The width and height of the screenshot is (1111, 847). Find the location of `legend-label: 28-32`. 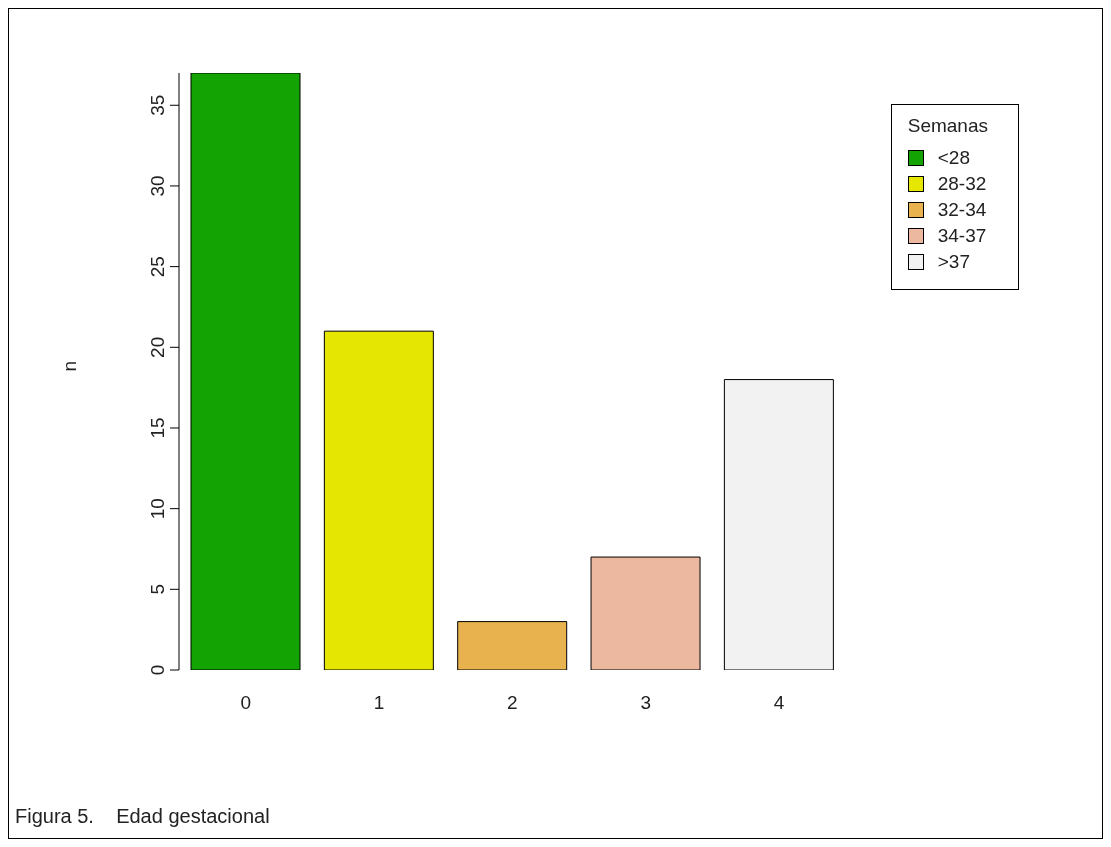

legend-label: 28-32 is located at coordinates (962, 184).